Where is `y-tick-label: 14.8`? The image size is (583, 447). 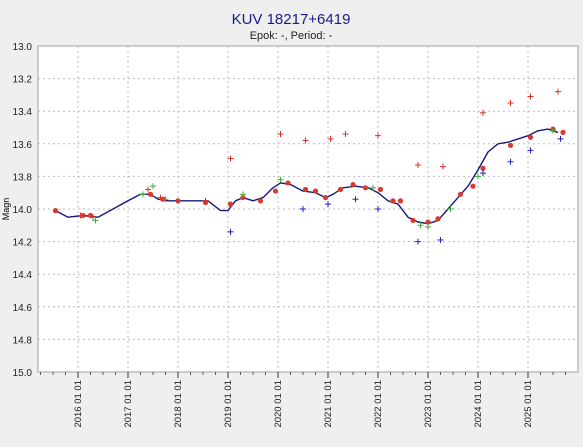
y-tick-label: 14.8 is located at coordinates (23, 340).